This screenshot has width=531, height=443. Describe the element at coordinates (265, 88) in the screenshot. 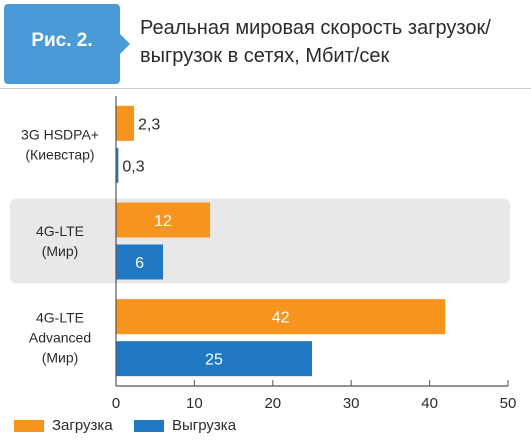

I see `header-divider` at that location.